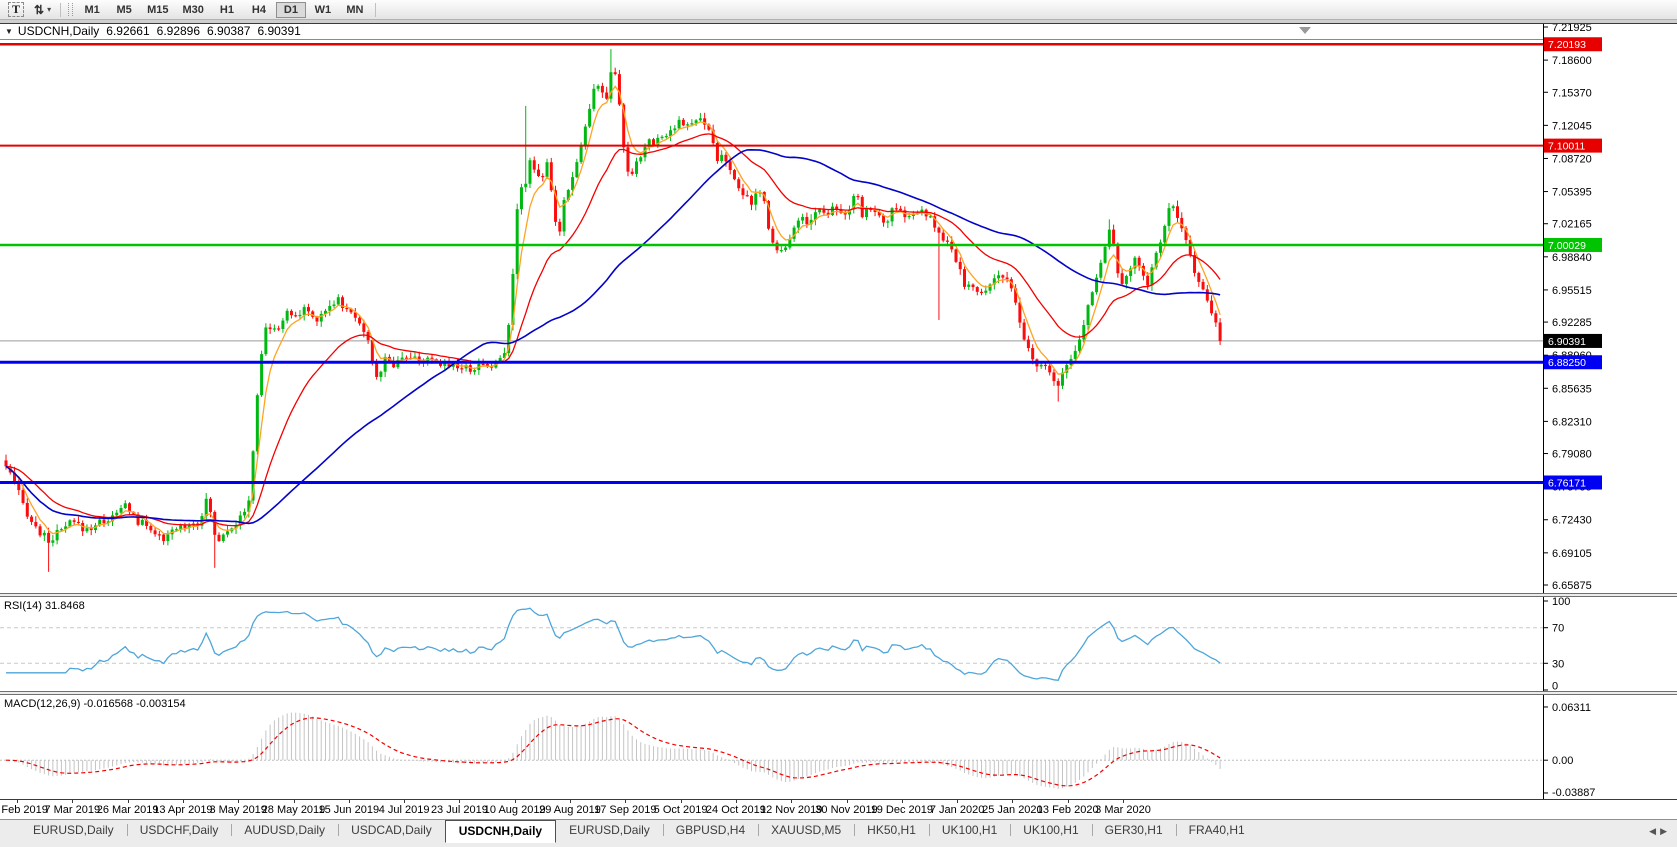 This screenshot has height=847, width=1677. What do you see at coordinates (92, 10) in the screenshot?
I see `timeframe-m1-button: M1` at bounding box center [92, 10].